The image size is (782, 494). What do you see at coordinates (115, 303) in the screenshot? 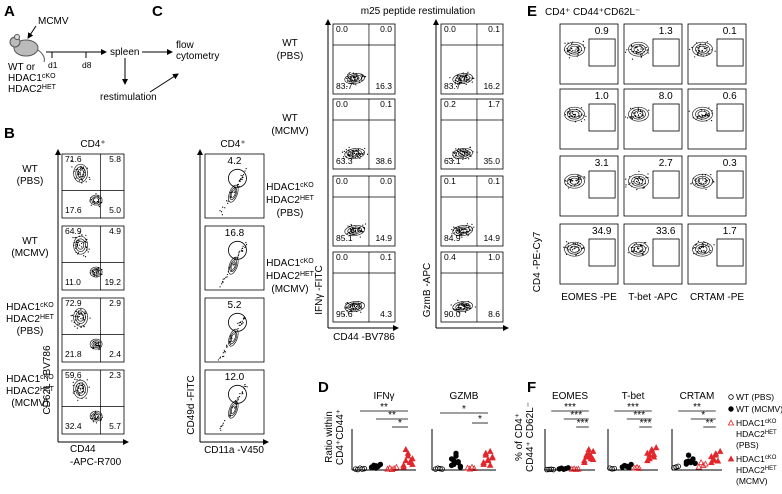
I see `quadrant-value: 2.9` at bounding box center [115, 303].